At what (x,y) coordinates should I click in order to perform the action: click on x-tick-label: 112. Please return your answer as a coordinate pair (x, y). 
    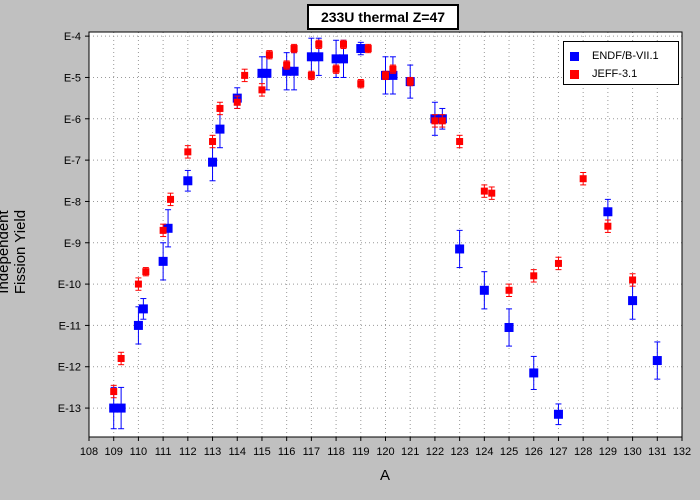
    Looking at the image, I should click on (188, 452).